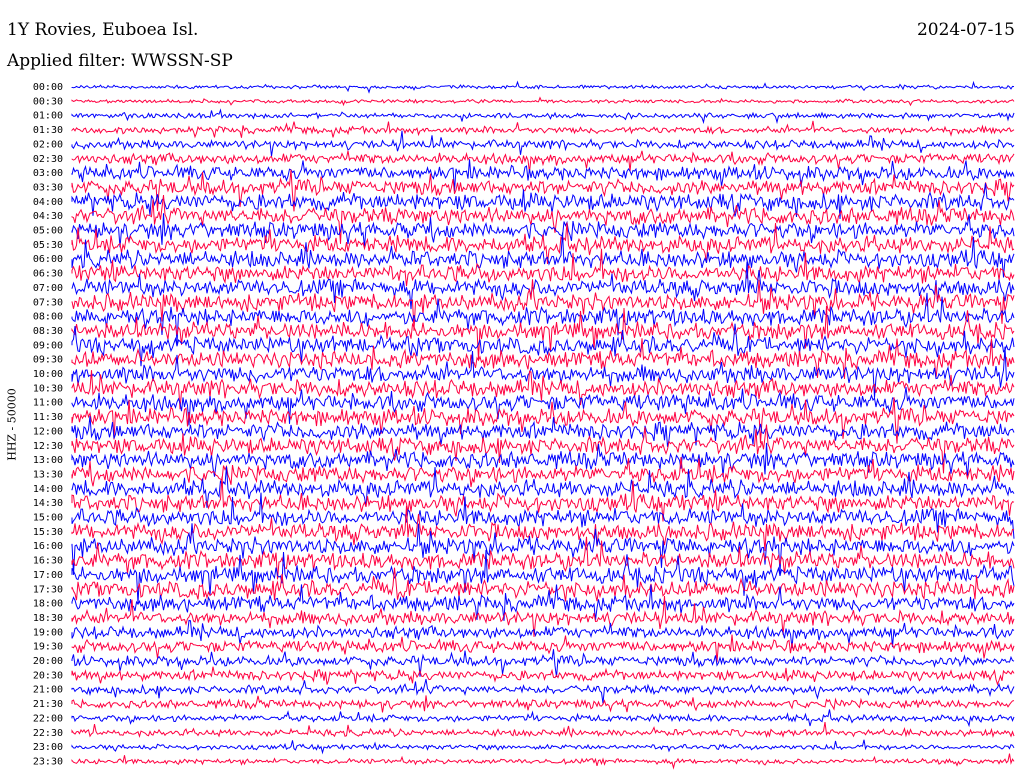  What do you see at coordinates (48, 675) in the screenshot?
I see `row-time-label: 20:30` at bounding box center [48, 675].